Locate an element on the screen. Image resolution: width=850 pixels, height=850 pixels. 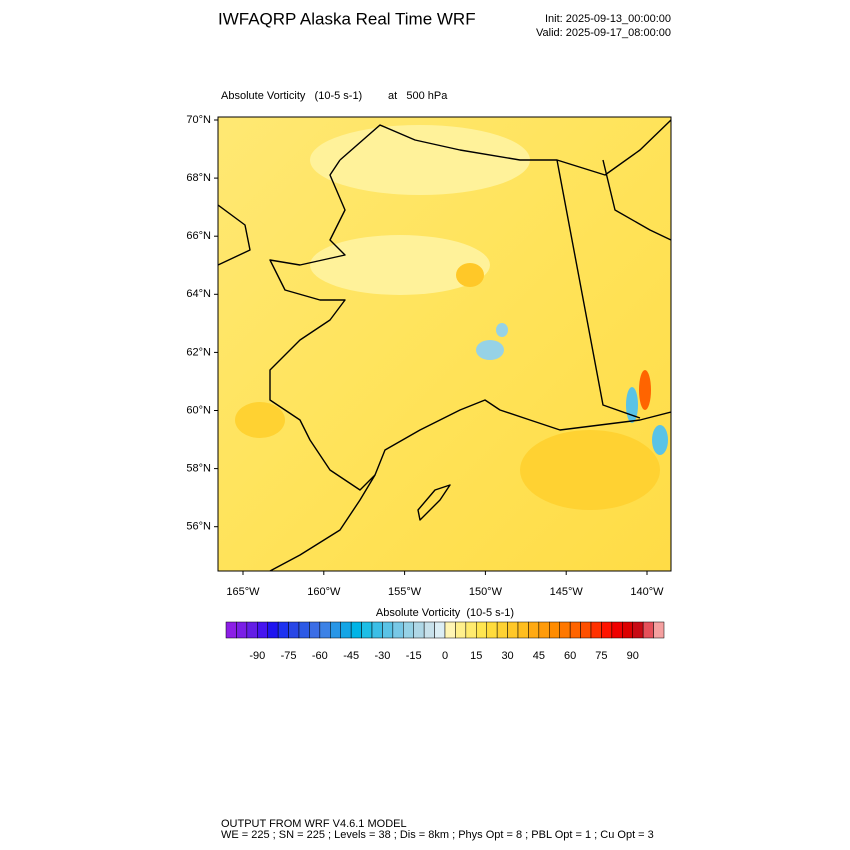
colorbar-tick-label: 15 is located at coordinates (476, 656).